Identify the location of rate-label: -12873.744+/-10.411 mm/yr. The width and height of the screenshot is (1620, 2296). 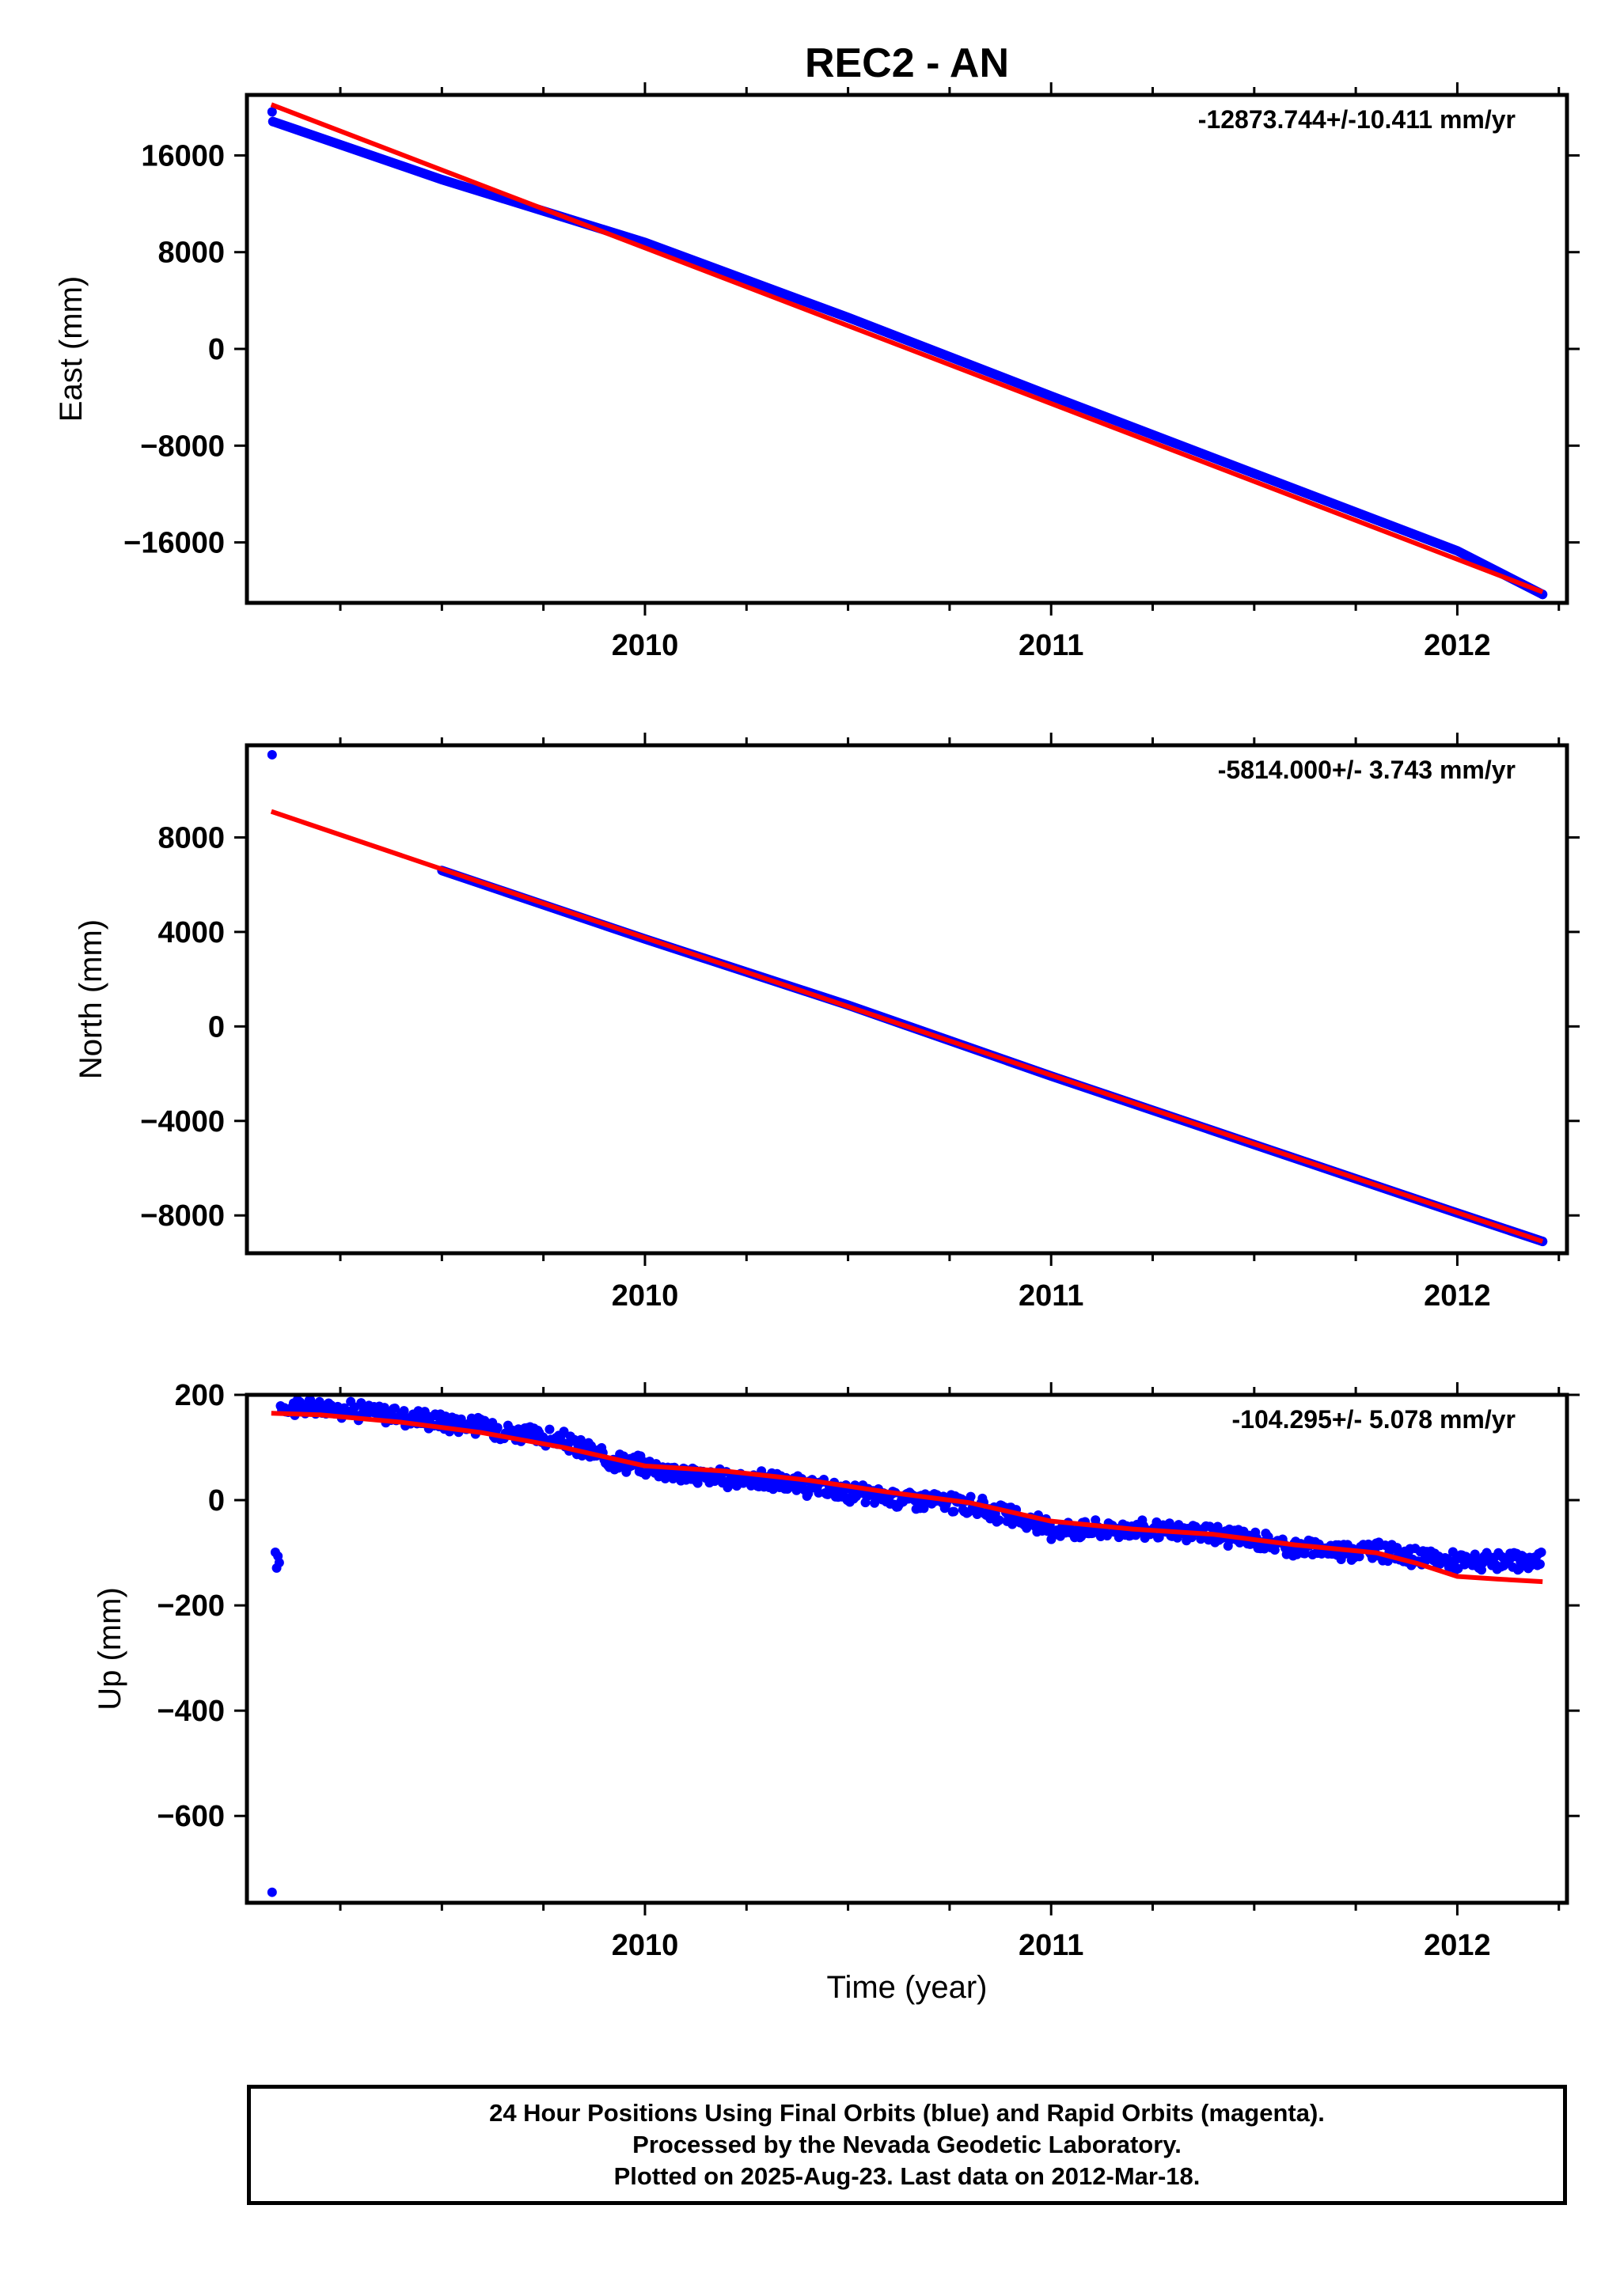
(1357, 120).